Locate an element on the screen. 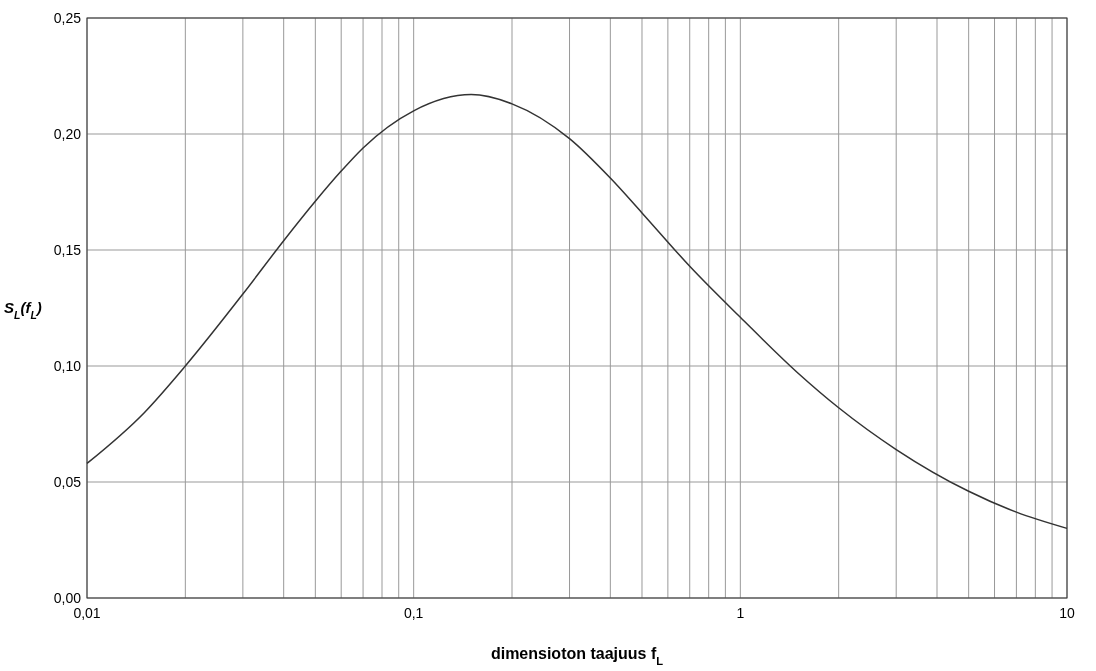 The image size is (1096, 671). x-tick-label: 1 is located at coordinates (740, 613).